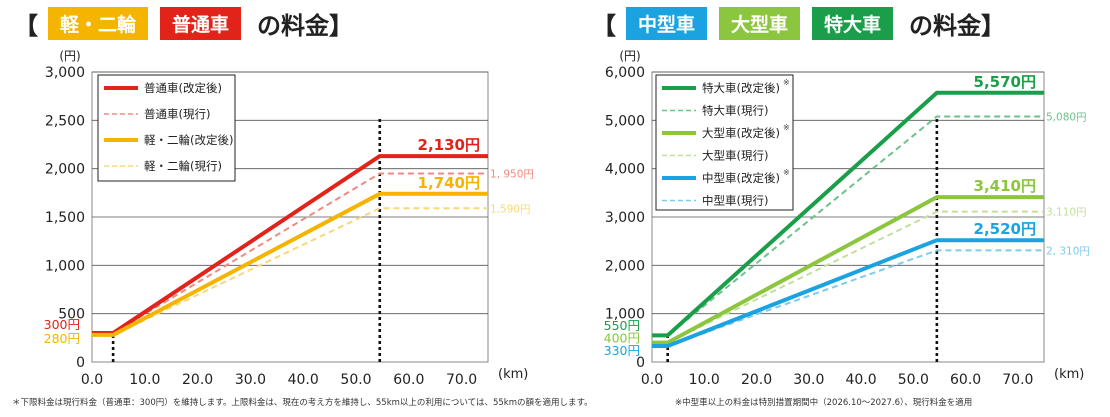 Image resolution: width=1110 pixels, height=417 pixels. What do you see at coordinates (625, 170) in the screenshot?
I see `right-ytick-label: 4,000` at bounding box center [625, 170].